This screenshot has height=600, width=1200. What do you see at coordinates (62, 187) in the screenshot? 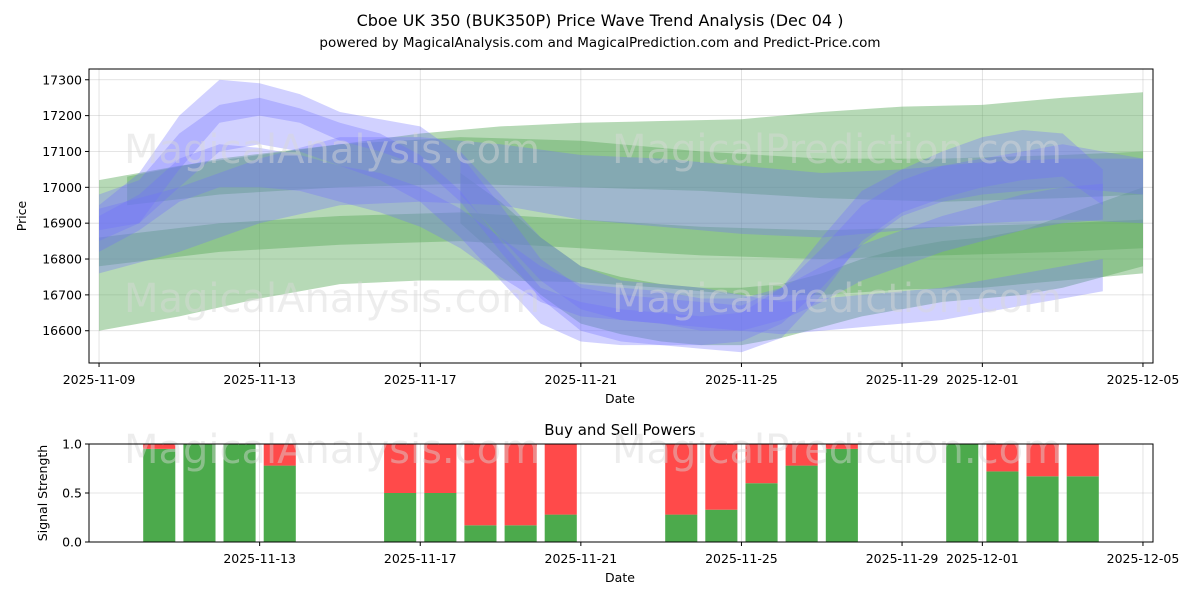
I see `price-y-tick-label: 17000` at bounding box center [62, 187].